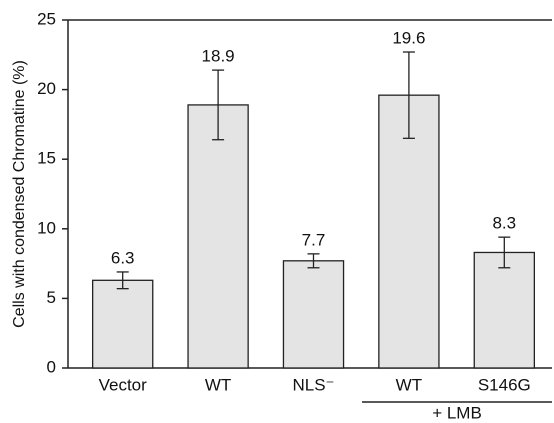  I want to click on group-label: + LMB, so click(457, 412).